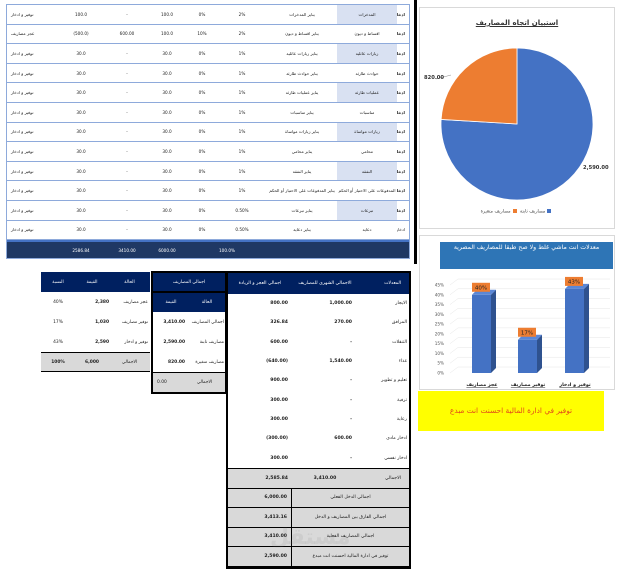 The width and height of the screenshot is (623, 580). Describe the element at coordinates (167, 250) in the screenshot. I see `total-budget: 6000.00` at that location.